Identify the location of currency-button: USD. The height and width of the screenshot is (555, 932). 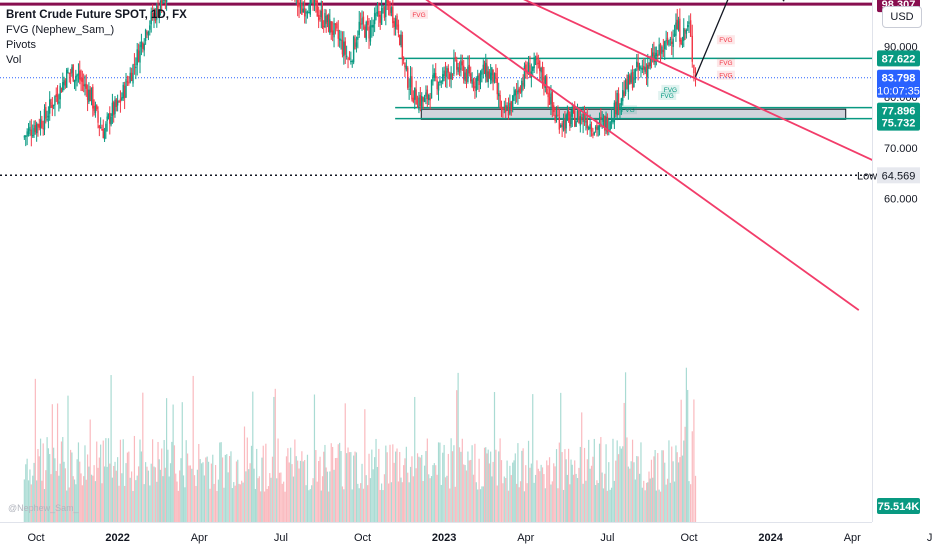
(902, 17).